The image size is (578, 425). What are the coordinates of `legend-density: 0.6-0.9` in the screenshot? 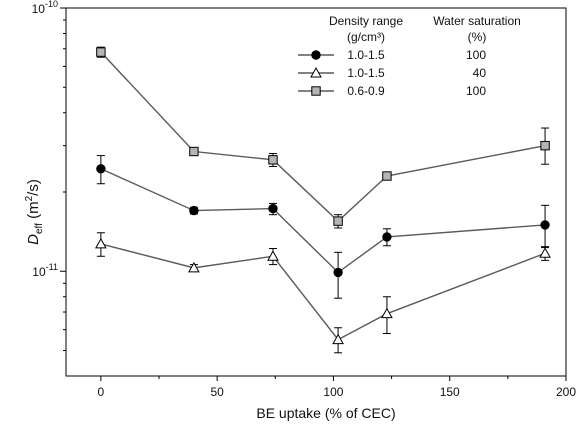 It's located at (366, 91).